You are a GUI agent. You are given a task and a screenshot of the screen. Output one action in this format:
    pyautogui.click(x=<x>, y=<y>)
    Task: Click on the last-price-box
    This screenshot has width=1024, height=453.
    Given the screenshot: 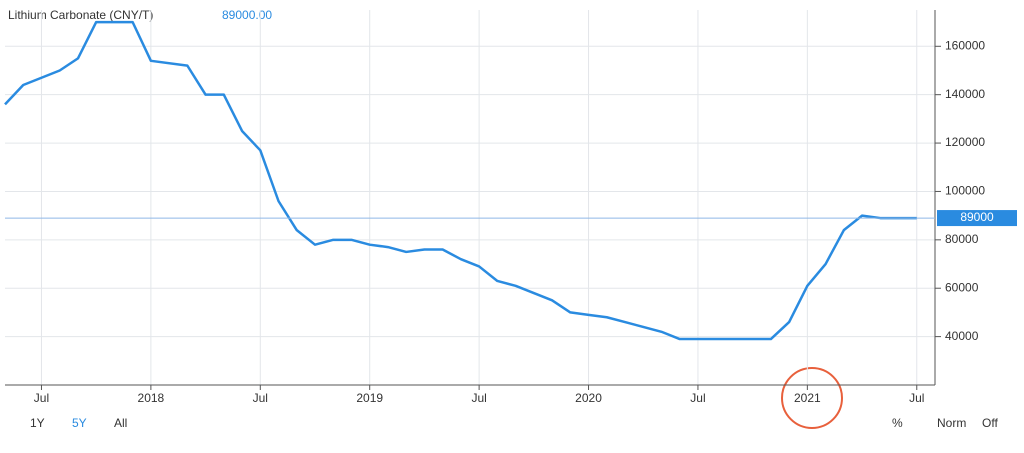 What is the action you would take?
    pyautogui.click(x=977, y=218)
    